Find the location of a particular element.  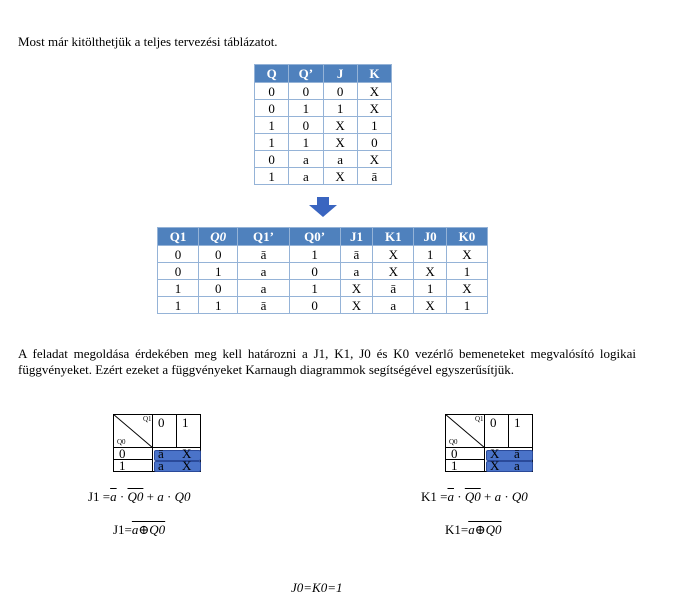

j1-simplified-prefix: J1= is located at coordinates (122, 529).